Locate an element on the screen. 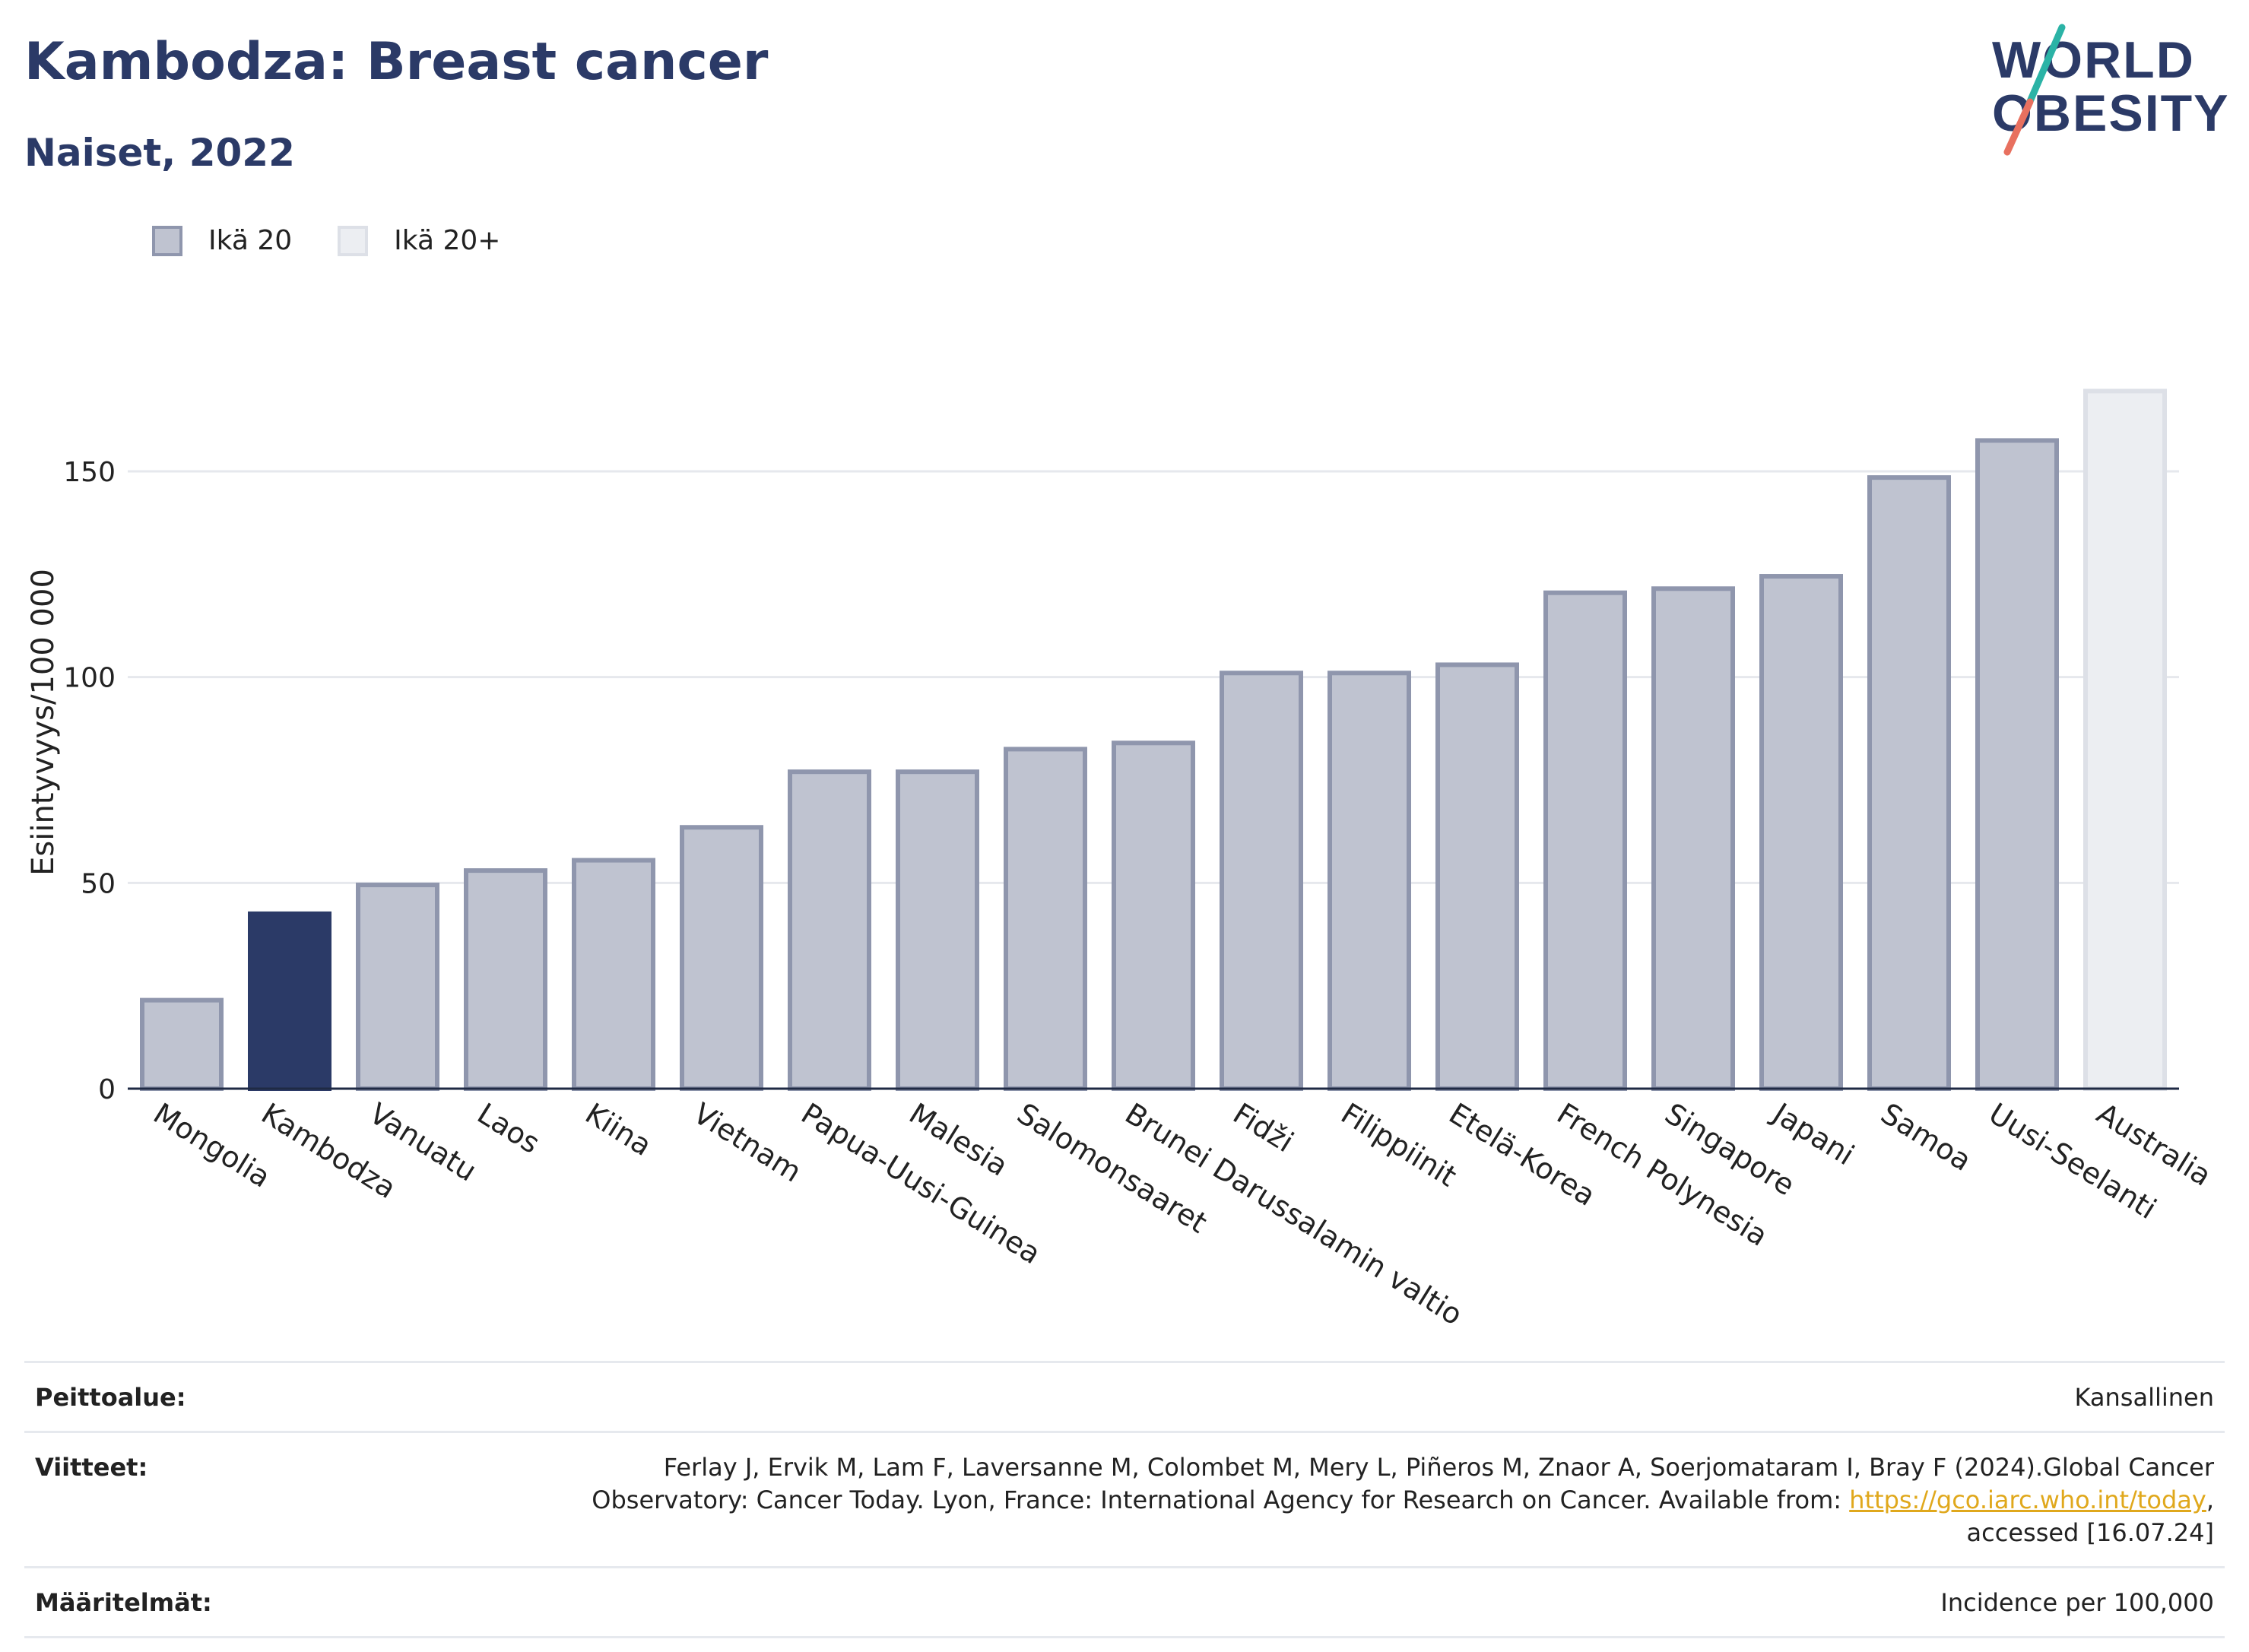  coverage-value: Kansallinen is located at coordinates (2144, 1397).